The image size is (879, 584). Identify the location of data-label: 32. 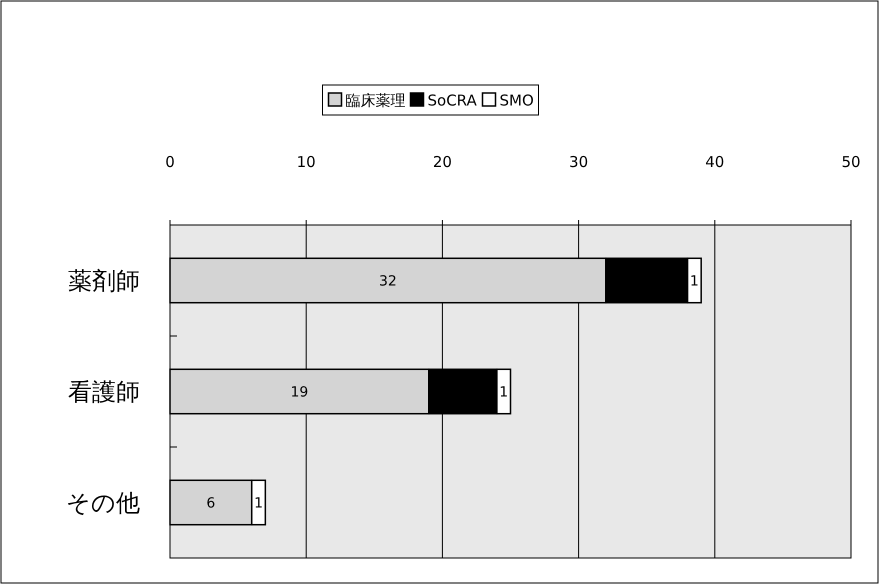
(388, 281).